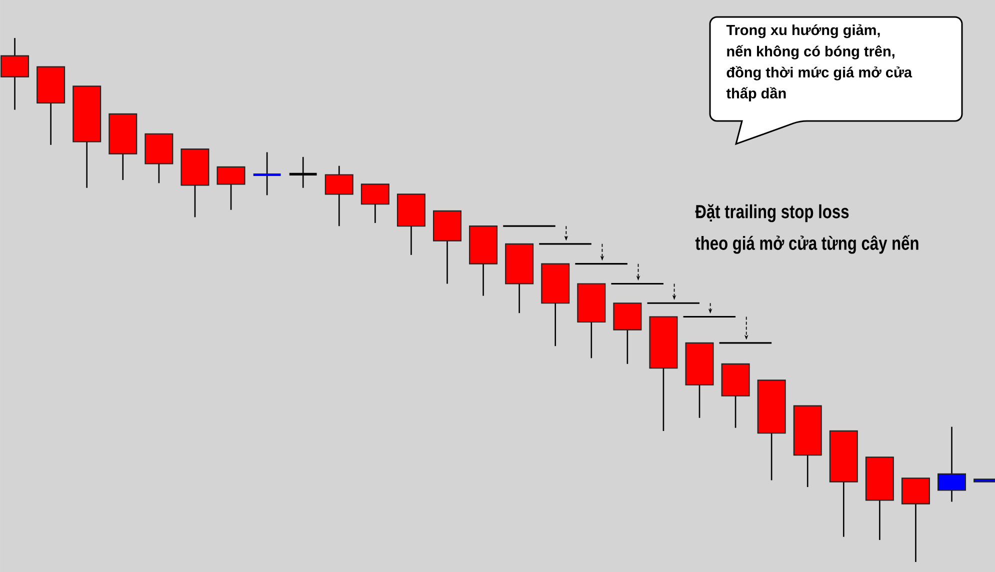 The image size is (995, 572). I want to click on annotation: Đặt trailing stop loss, so click(772, 213).